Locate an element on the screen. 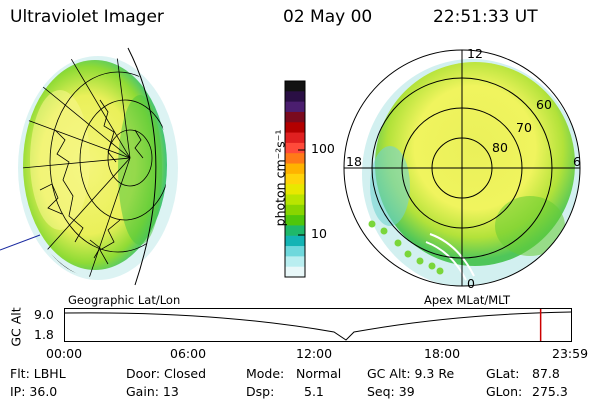 The height and width of the screenshot is (400, 600). timeline-tick-1200: 12:00 is located at coordinates (314, 353).